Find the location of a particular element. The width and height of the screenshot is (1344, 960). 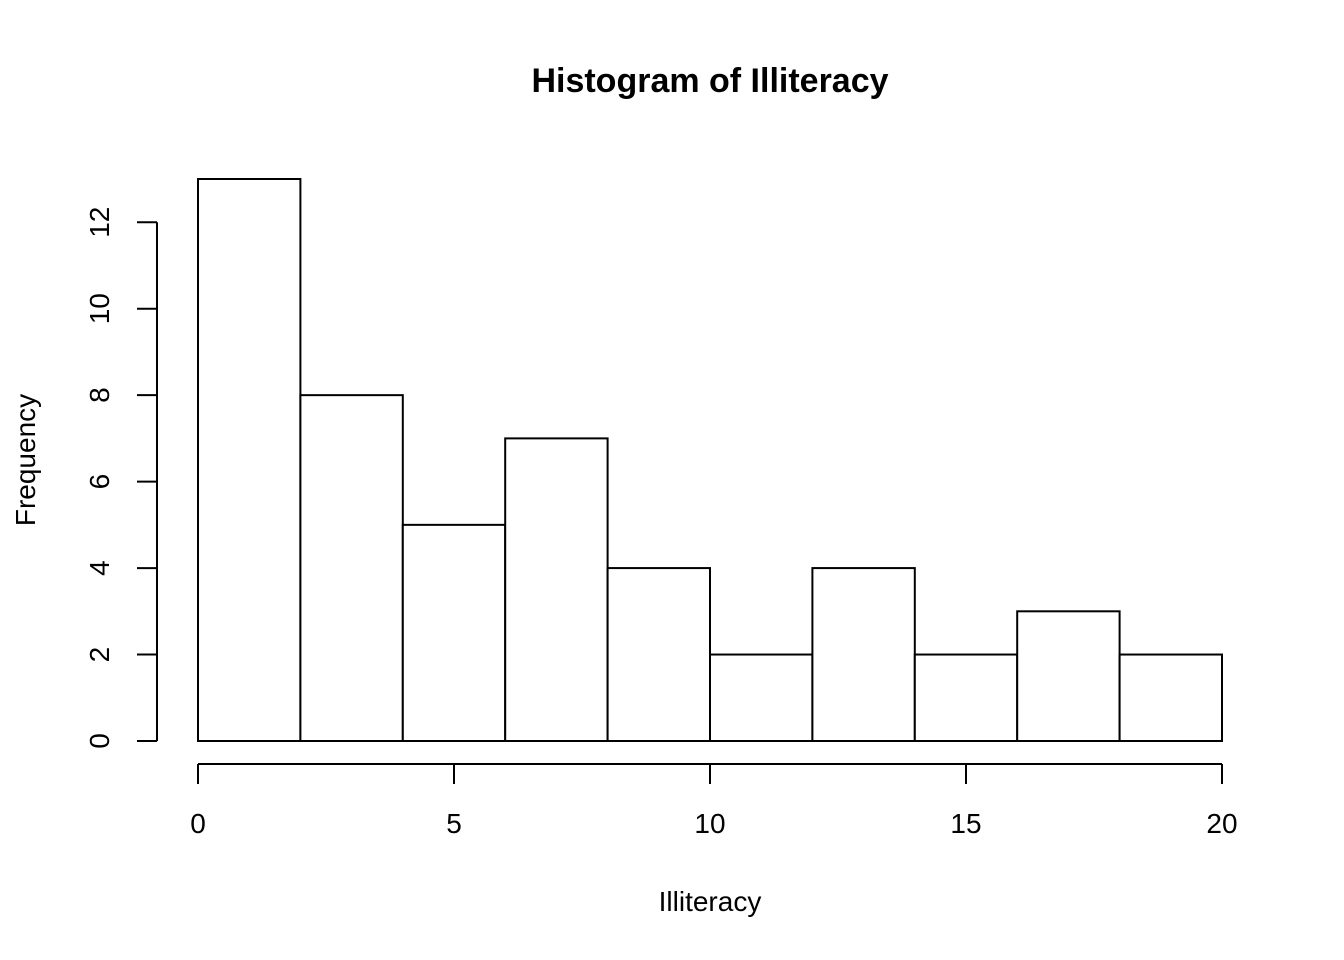

y-axis: 0 2 4 6 8 10 12 is located at coordinates (121, 478).